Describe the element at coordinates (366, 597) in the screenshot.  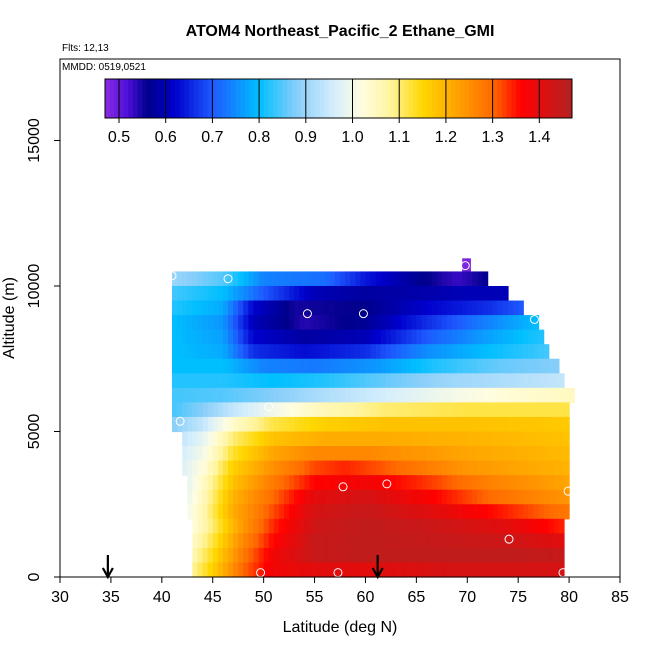
I see `x-tick-label: 60` at that location.